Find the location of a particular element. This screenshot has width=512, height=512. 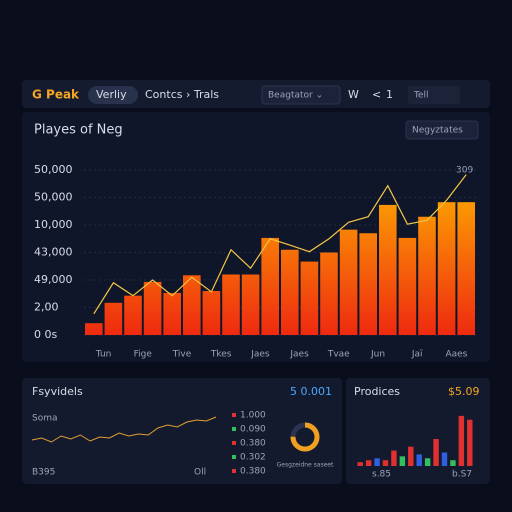

search-bg is located at coordinates (434, 95).